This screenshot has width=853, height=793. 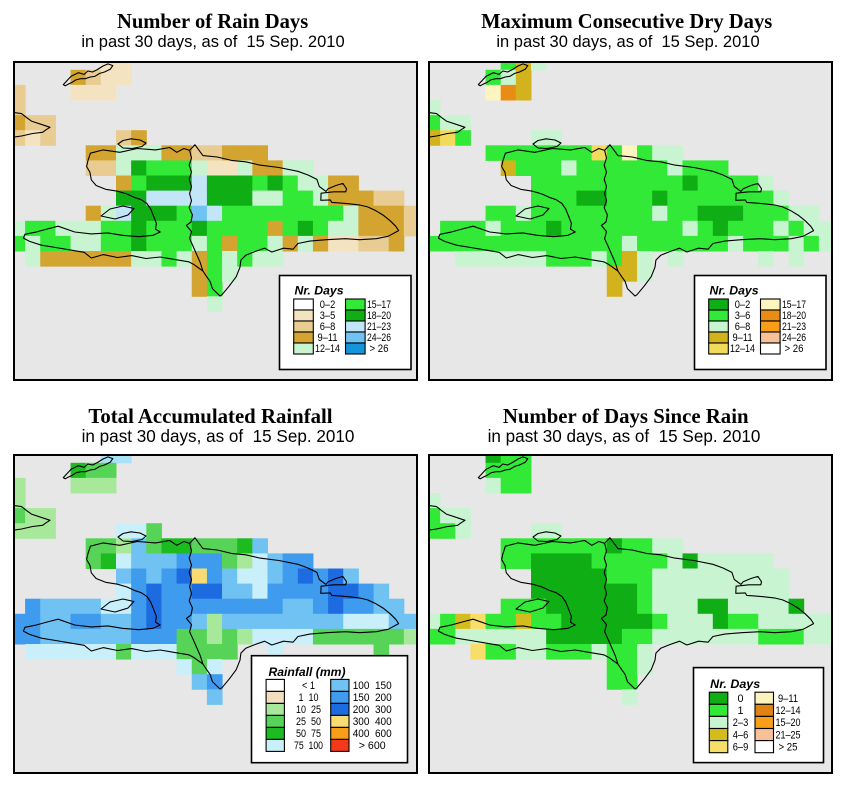 I want to click on svg-text: 21–25, so click(x=788, y=735).